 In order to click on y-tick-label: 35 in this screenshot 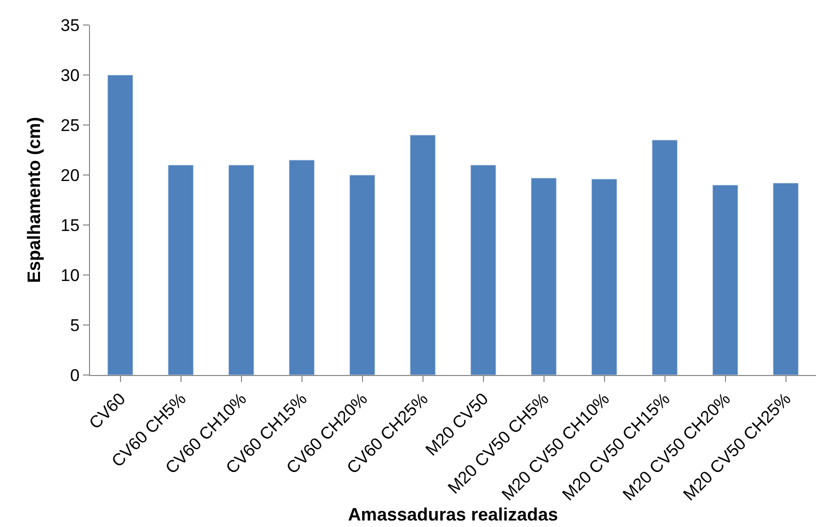, I will do `click(70, 25)`.